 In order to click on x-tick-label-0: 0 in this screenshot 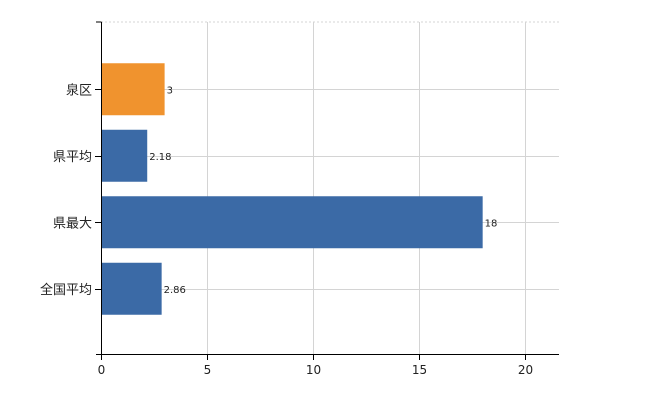, I will do `click(102, 370)`.